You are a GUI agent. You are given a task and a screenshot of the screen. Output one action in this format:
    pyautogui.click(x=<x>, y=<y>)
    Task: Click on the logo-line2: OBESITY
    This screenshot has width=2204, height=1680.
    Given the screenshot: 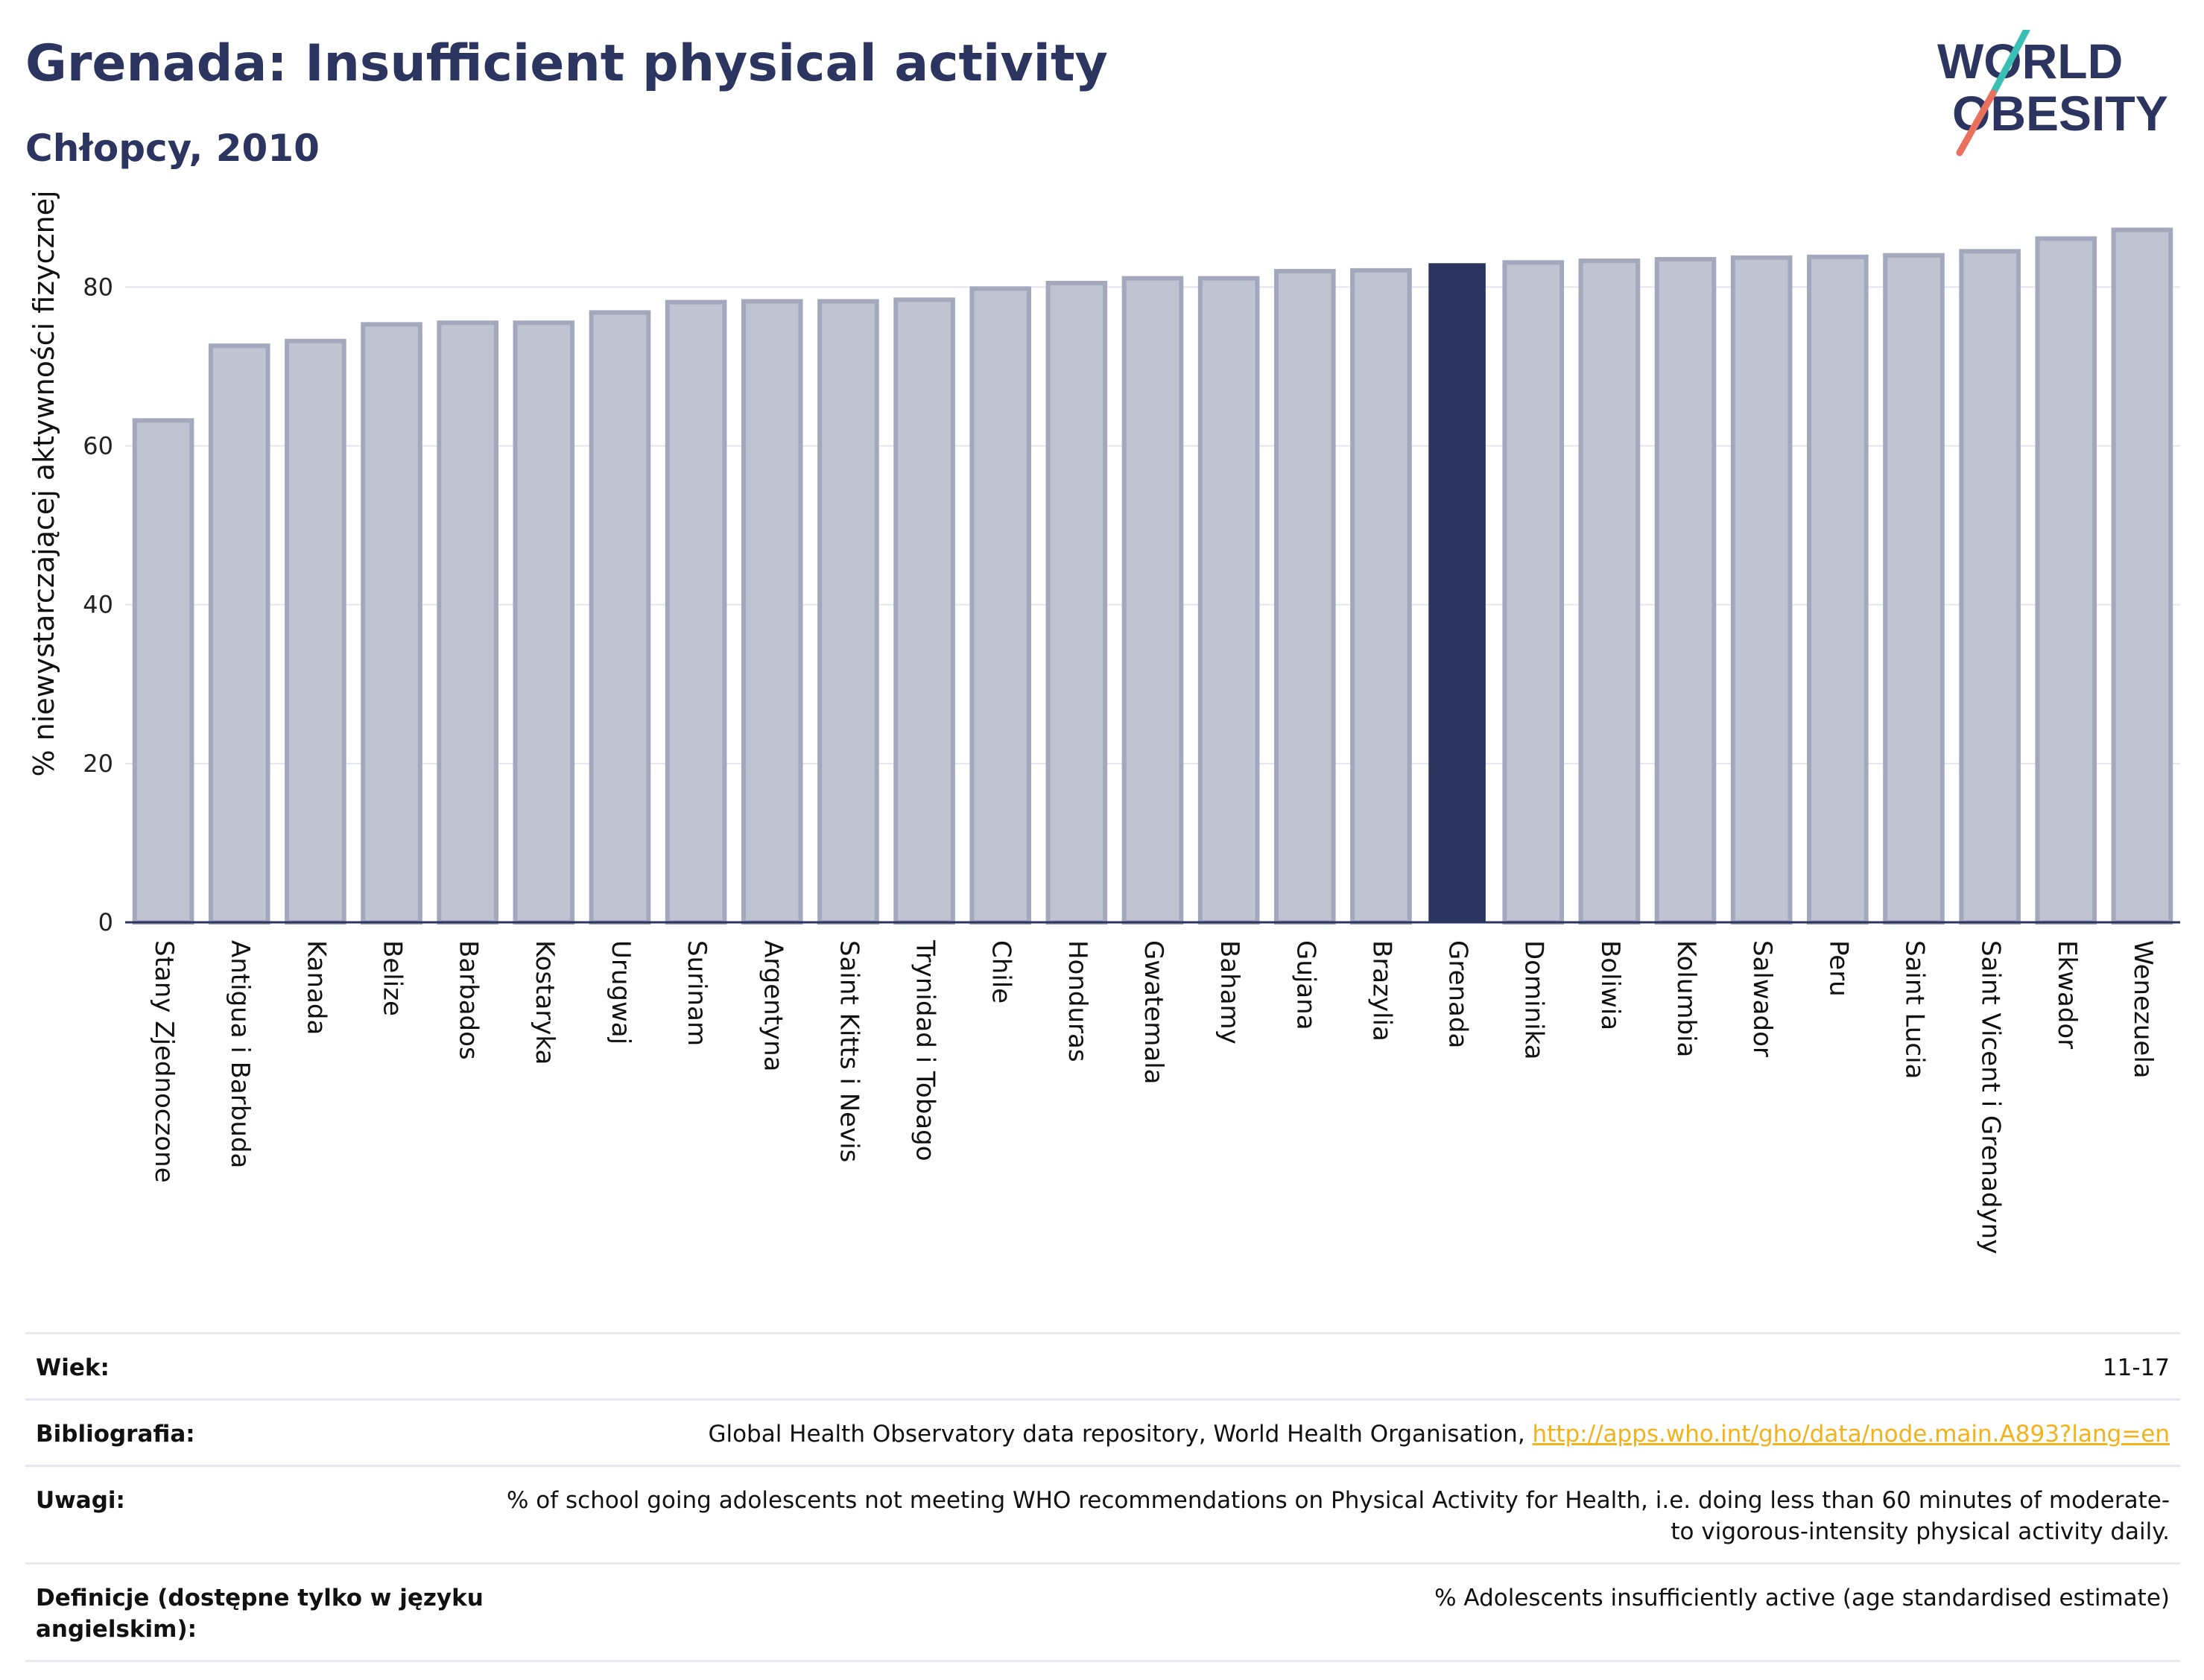 What is the action you would take?
    pyautogui.click(x=2060, y=113)
    